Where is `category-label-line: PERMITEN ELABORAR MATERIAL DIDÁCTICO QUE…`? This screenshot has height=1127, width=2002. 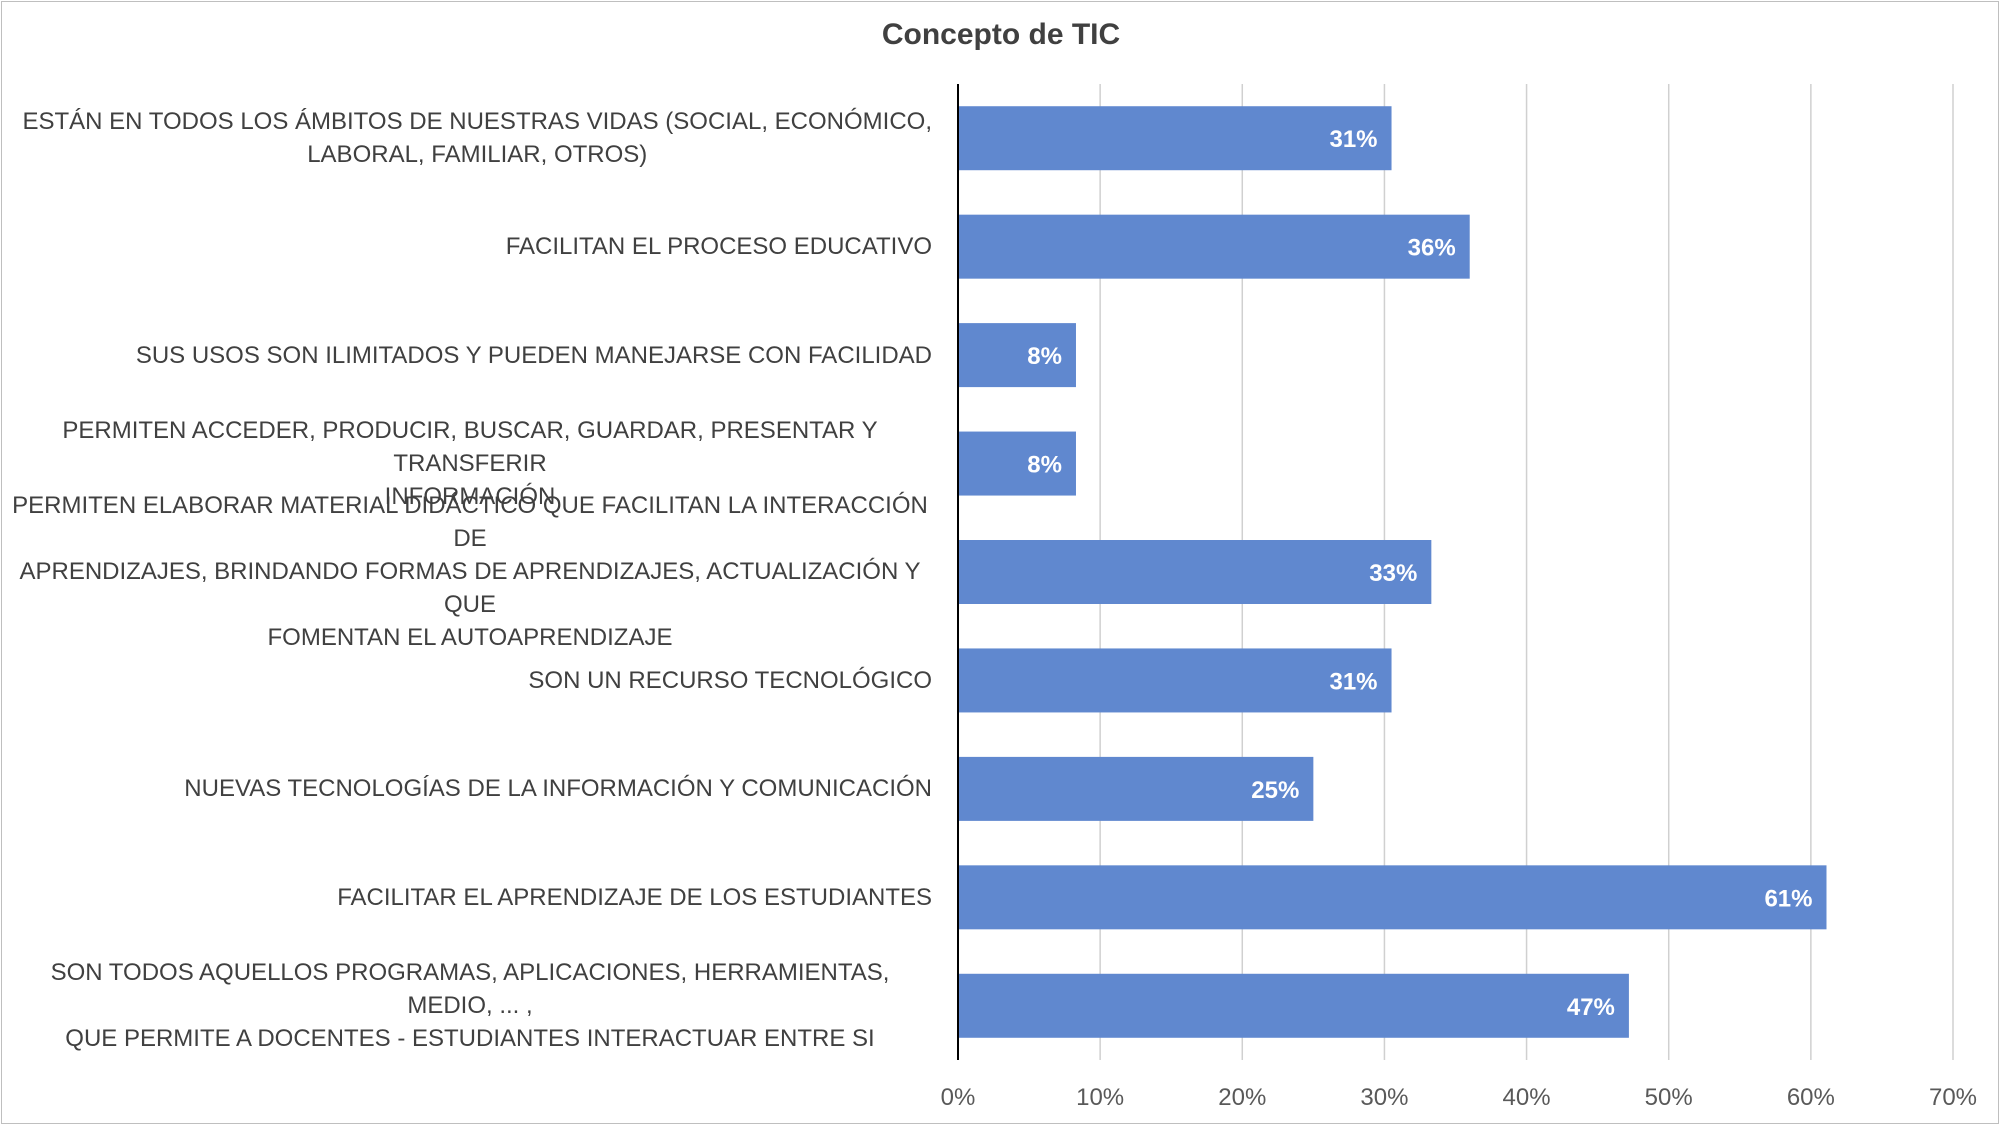 category-label-line: PERMITEN ELABORAR MATERIAL DIDÁCTICO QUE… is located at coordinates (470, 522).